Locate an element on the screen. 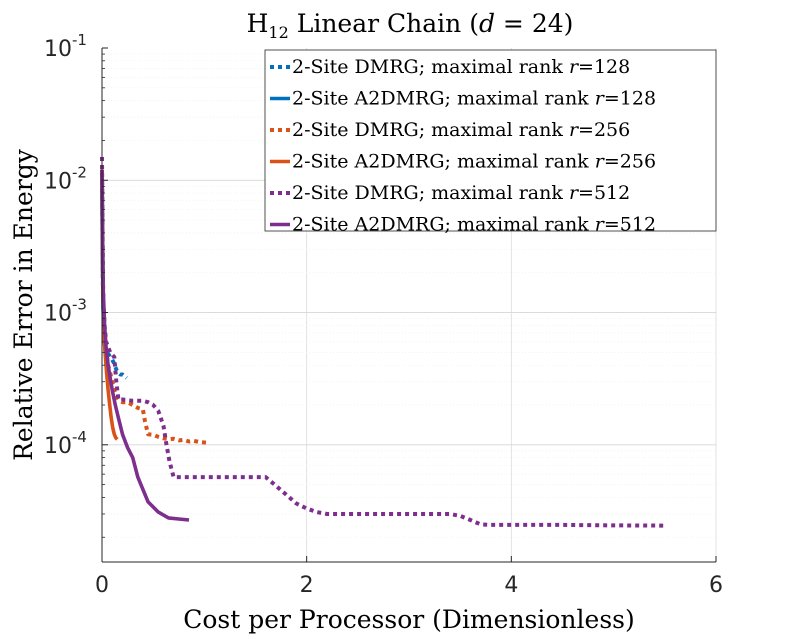  legend-label-4: 2-Site DMRG; maximal rank r=512 is located at coordinates (461, 193).